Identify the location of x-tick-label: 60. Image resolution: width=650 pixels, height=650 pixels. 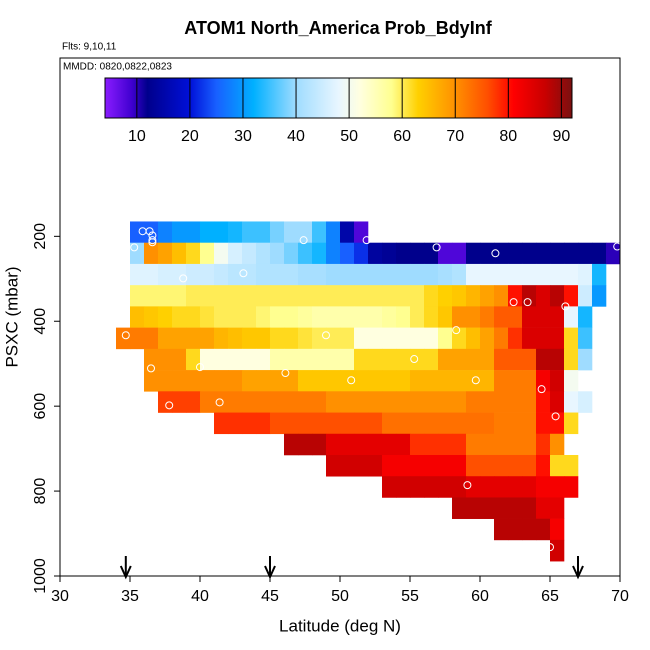
(480, 596).